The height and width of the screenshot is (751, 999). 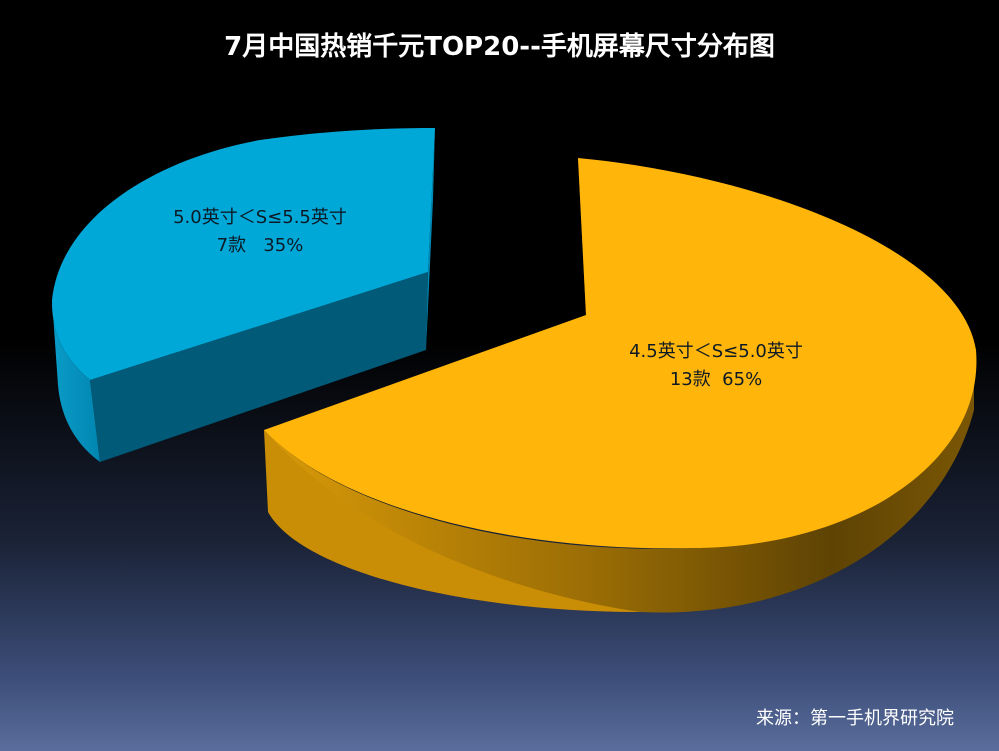 I want to click on slice-label-4-5-to-5-0: 4.5英寸＜S≤5.0英寸 13款 65%, so click(x=716, y=366).